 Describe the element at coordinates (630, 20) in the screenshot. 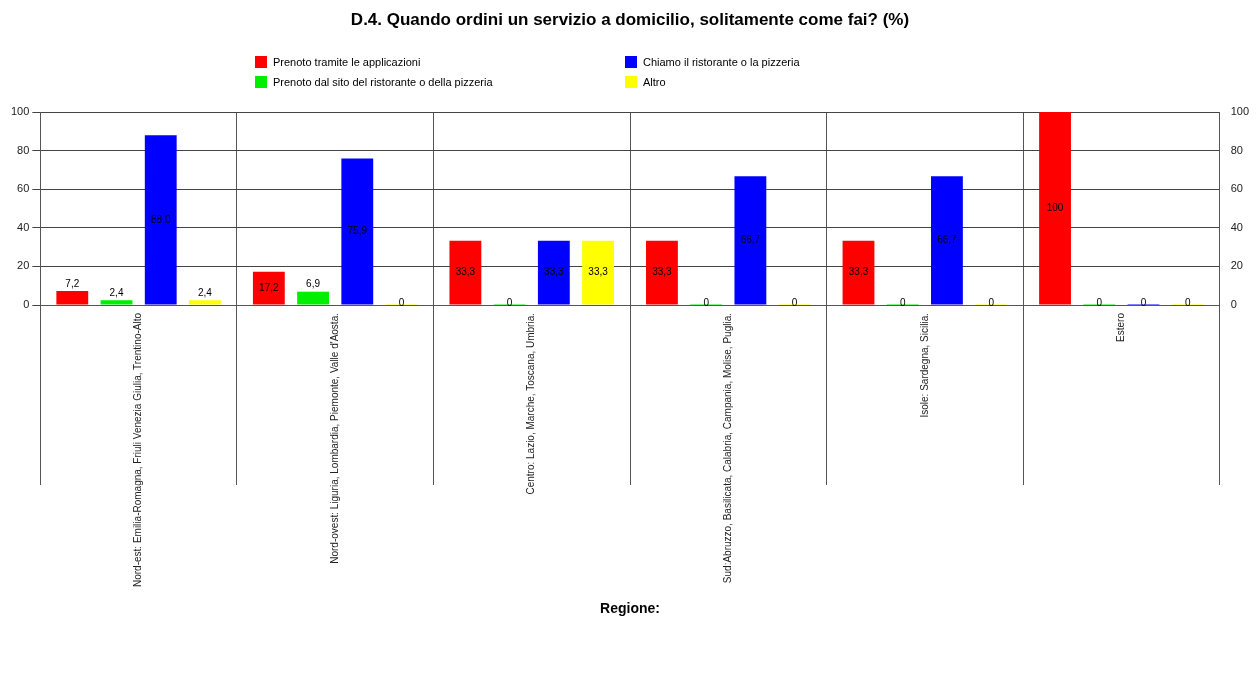

I see `chart-title: D.4. Quando ordini un servizio a domicilio, solitamente come fai? (%)` at that location.